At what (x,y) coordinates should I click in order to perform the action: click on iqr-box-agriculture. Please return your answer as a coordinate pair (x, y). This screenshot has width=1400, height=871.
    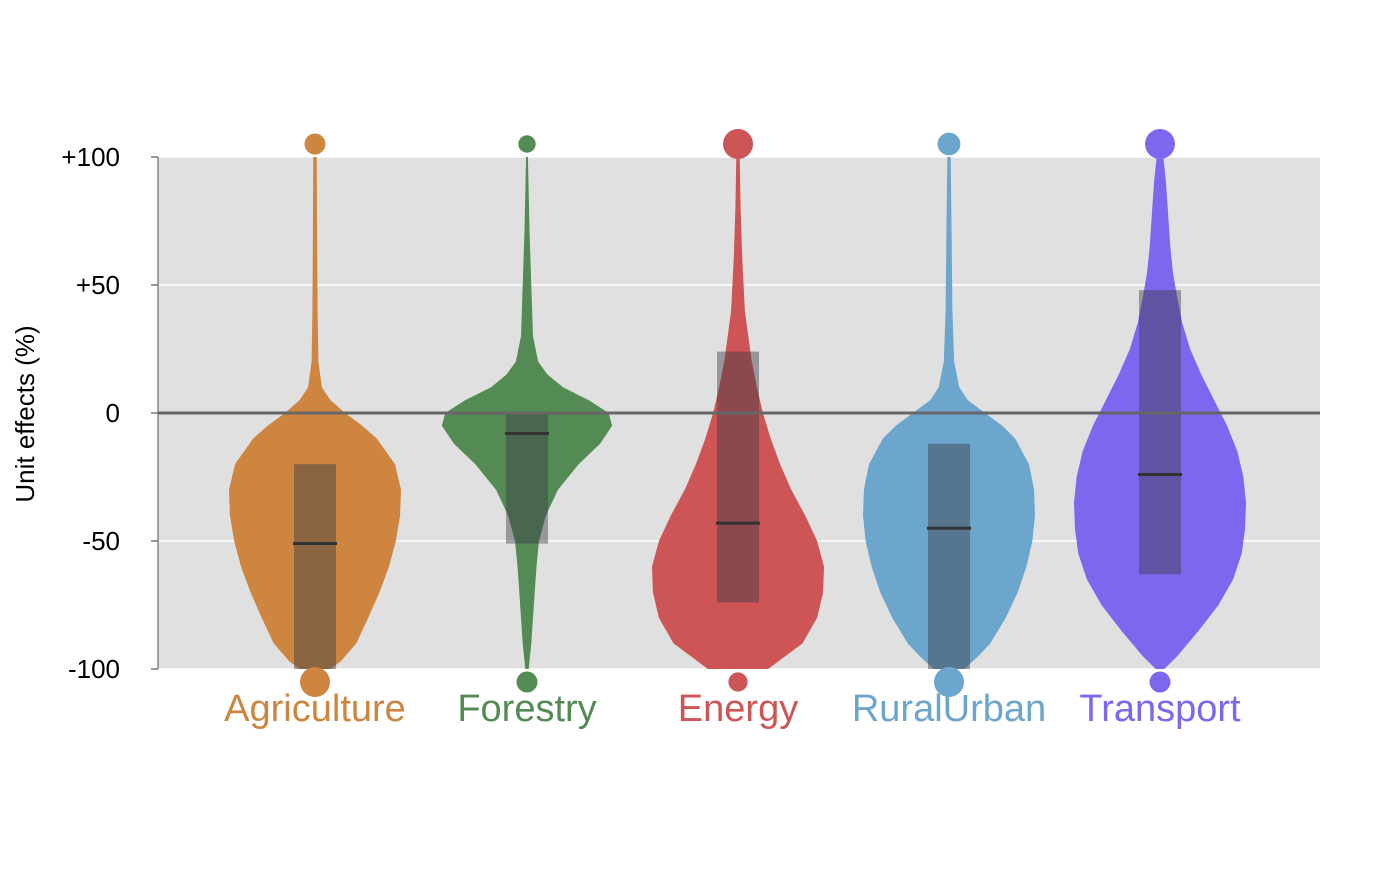
    Looking at the image, I should click on (315, 566).